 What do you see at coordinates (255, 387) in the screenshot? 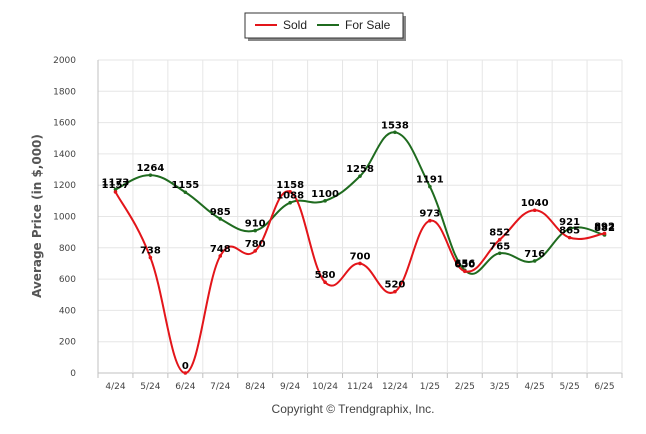
I see `x-tick-label: 8/24` at bounding box center [255, 387].